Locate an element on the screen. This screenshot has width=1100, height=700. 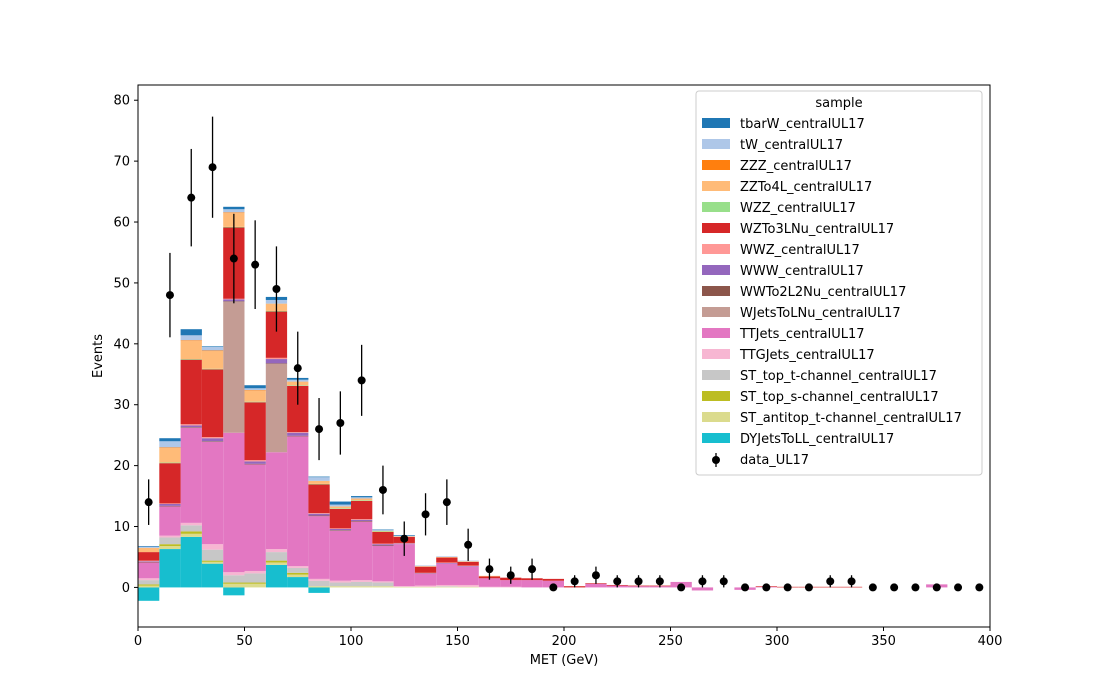
y-tick-label: 30 is located at coordinates (121, 405).